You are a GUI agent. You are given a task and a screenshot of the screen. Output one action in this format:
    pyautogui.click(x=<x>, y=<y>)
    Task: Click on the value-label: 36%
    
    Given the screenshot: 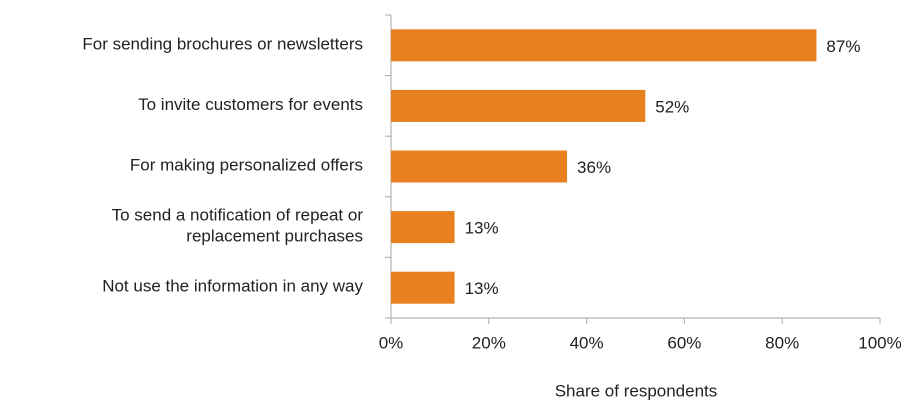 What is the action you would take?
    pyautogui.click(x=594, y=167)
    